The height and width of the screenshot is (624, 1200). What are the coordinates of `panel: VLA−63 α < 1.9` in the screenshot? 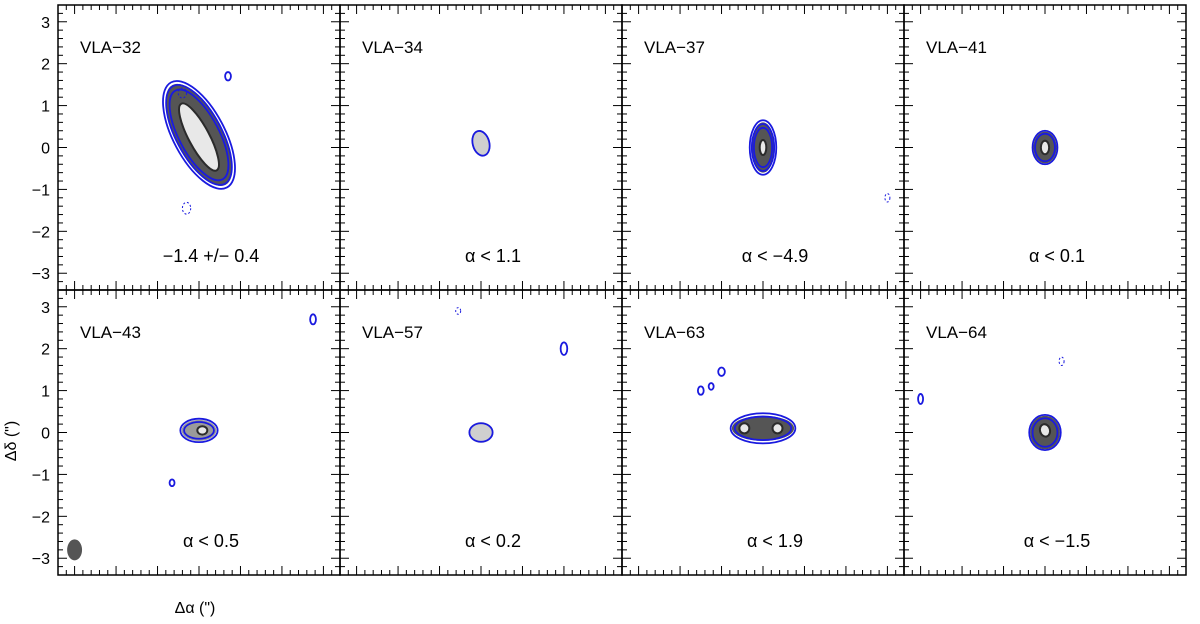 It's located at (763, 432).